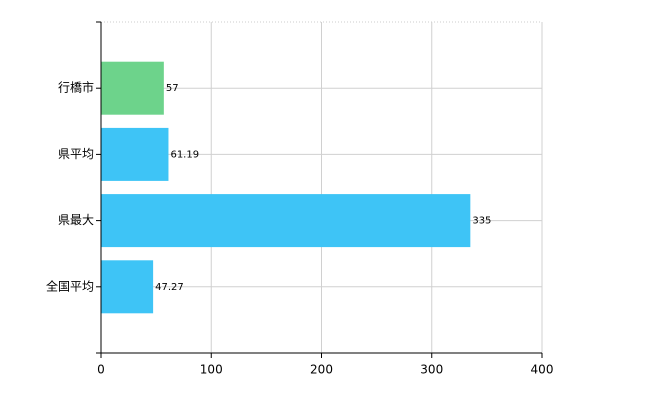 The image size is (650, 400). I want to click on x-tick-label: 0, so click(101, 370).